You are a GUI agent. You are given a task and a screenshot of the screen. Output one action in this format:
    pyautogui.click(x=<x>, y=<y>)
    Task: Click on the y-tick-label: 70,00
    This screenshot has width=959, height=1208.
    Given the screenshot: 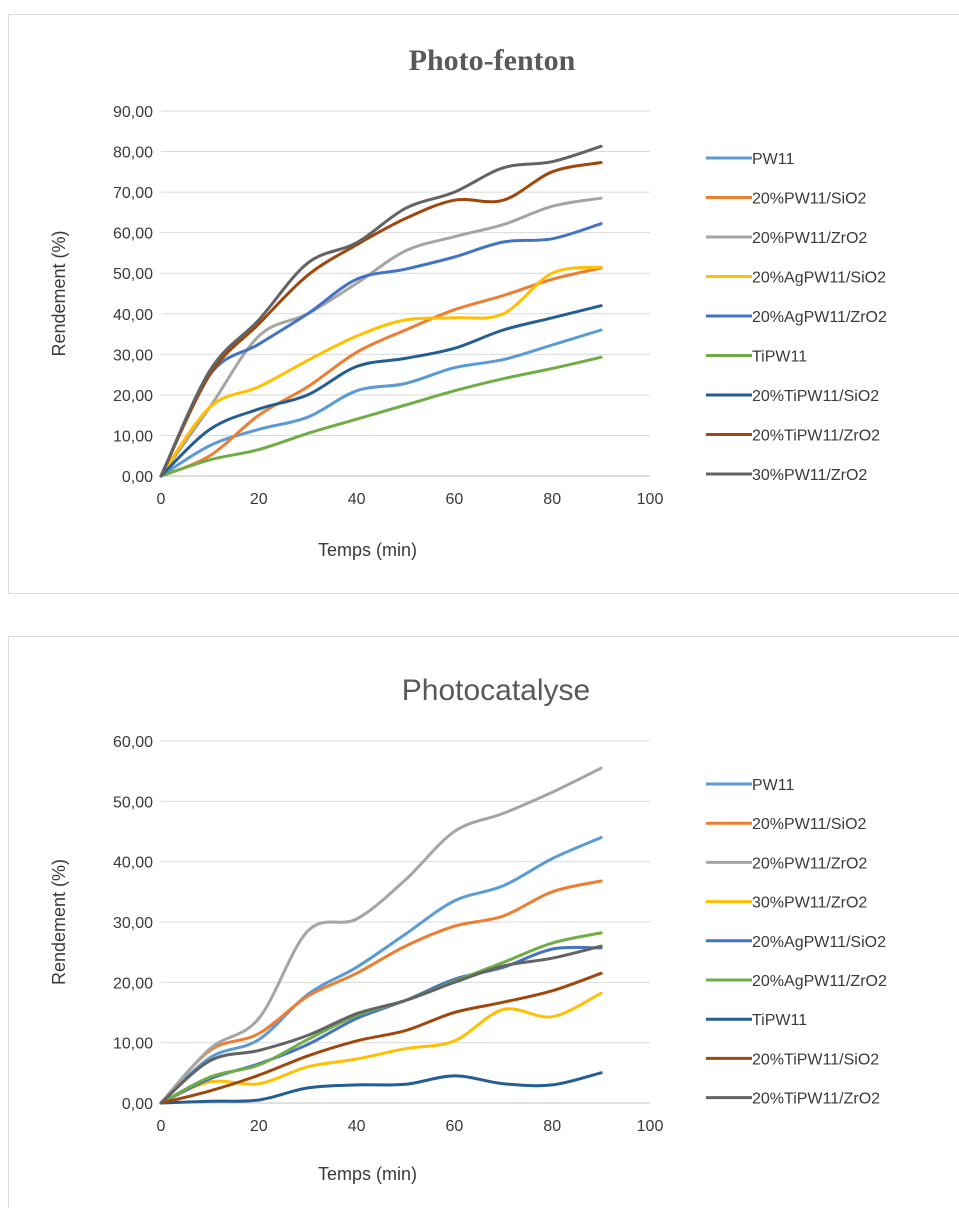 What is the action you would take?
    pyautogui.click(x=133, y=193)
    